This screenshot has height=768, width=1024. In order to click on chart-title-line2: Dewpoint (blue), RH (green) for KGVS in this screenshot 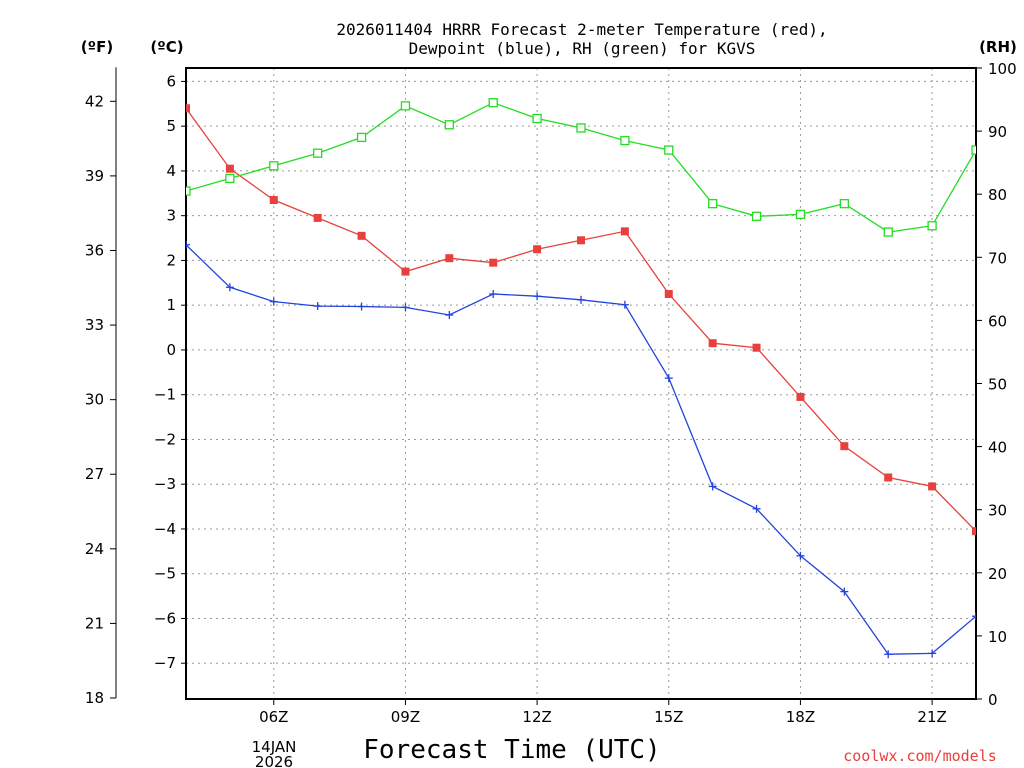, I will do `click(582, 48)`.